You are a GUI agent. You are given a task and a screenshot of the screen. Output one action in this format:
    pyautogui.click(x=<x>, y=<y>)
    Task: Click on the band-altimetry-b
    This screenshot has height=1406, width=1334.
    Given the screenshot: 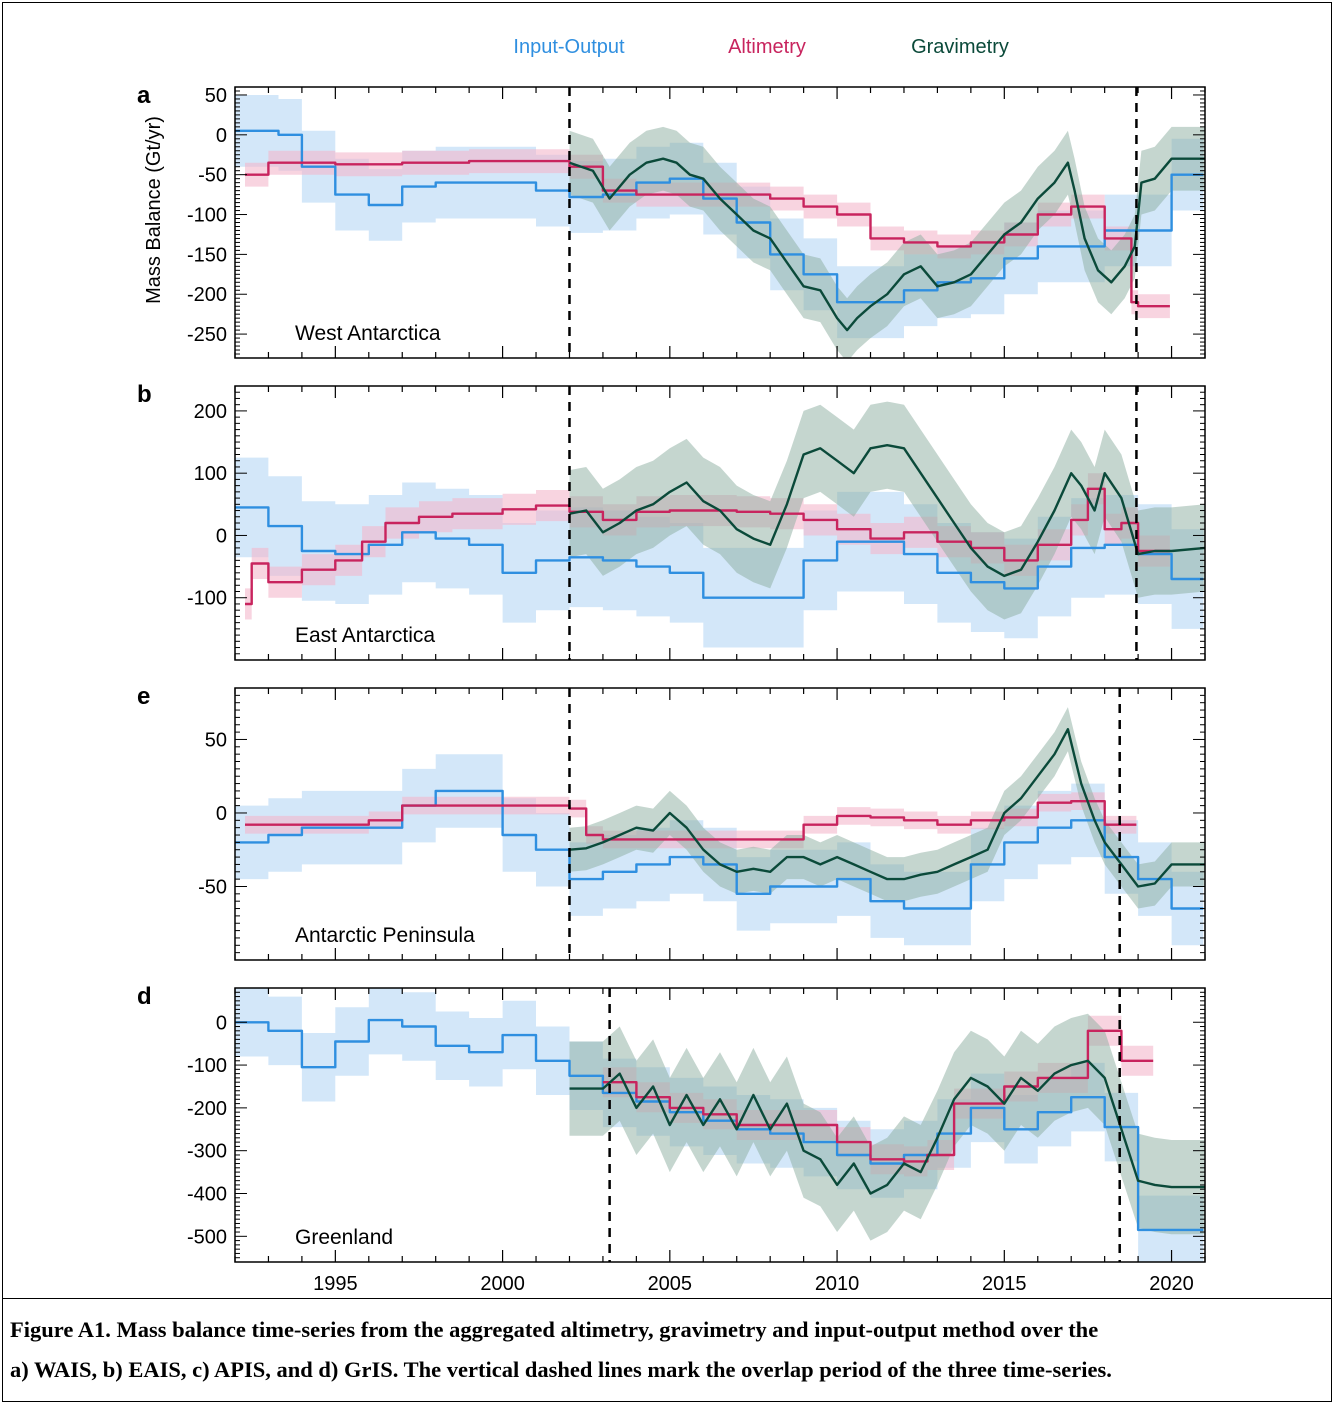 What is the action you would take?
    pyautogui.click(x=707, y=546)
    